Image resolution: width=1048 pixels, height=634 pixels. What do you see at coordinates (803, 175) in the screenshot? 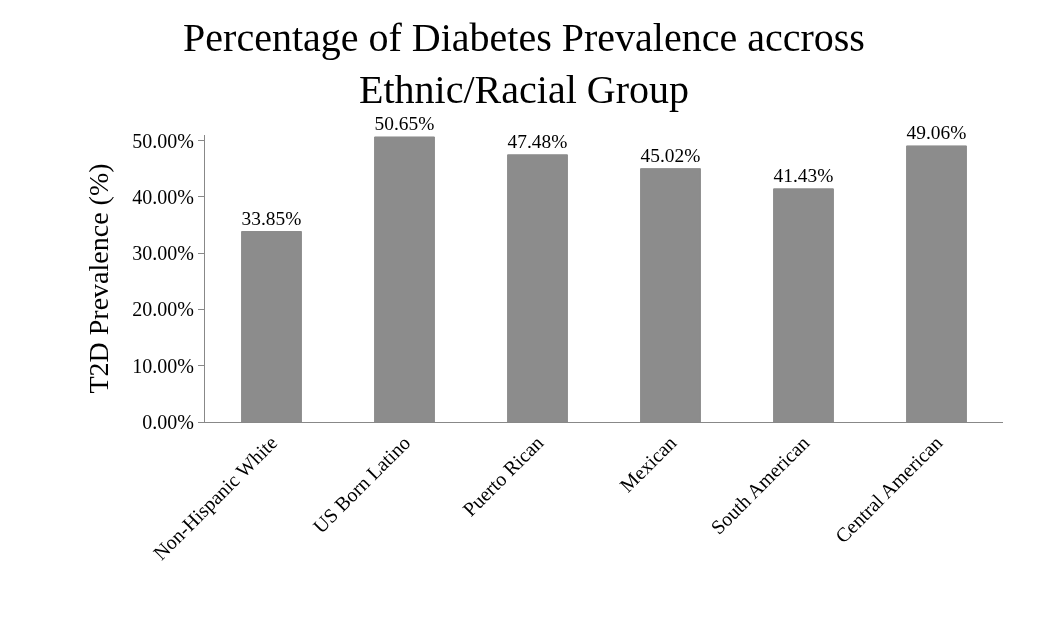
I see `data-label: 41.43%` at bounding box center [803, 175].